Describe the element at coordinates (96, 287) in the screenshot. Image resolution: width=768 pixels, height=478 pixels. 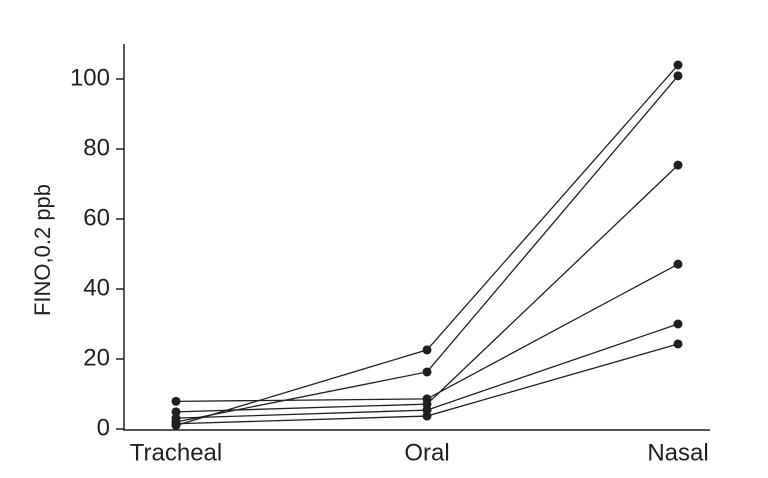
I see `y-tick-label: 40` at that location.